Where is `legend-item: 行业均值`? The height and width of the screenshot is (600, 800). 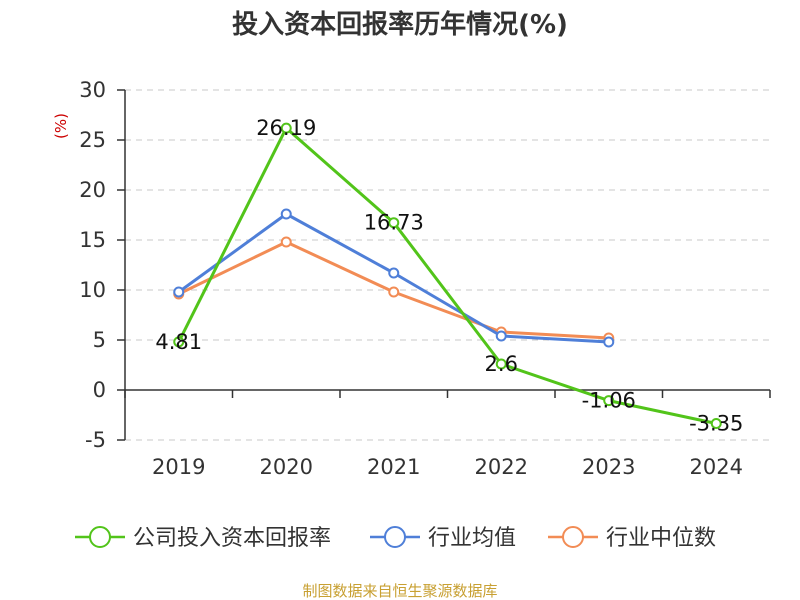
legend-item: 行业均值 is located at coordinates (443, 538).